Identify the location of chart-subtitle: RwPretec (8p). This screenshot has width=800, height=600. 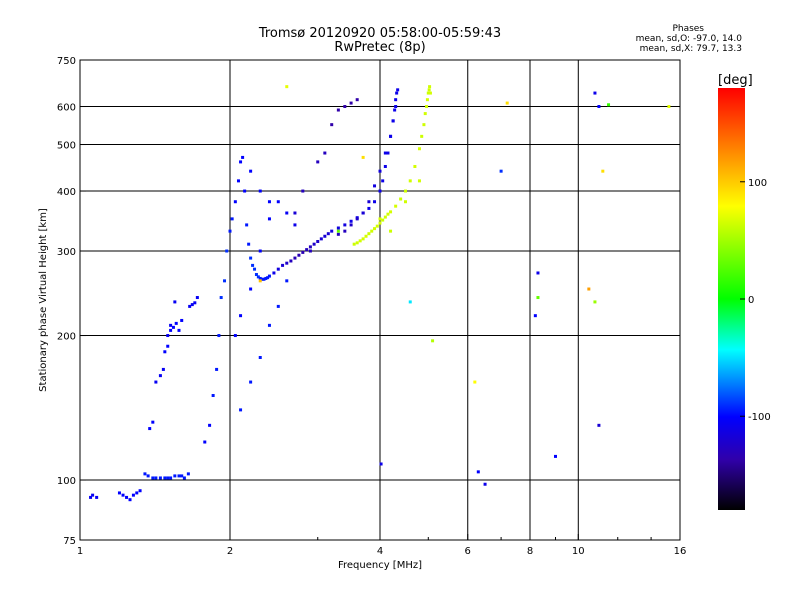
(380, 47).